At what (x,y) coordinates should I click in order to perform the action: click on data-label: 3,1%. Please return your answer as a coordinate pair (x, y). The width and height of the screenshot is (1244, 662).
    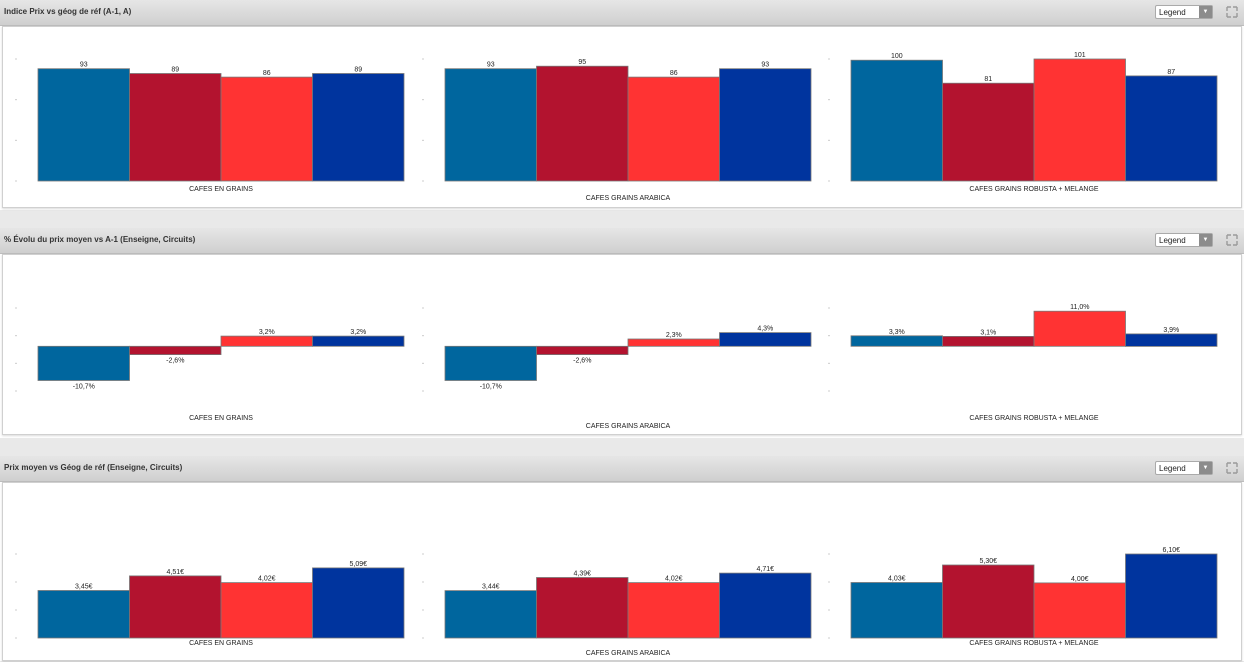
    Looking at the image, I should click on (988, 332).